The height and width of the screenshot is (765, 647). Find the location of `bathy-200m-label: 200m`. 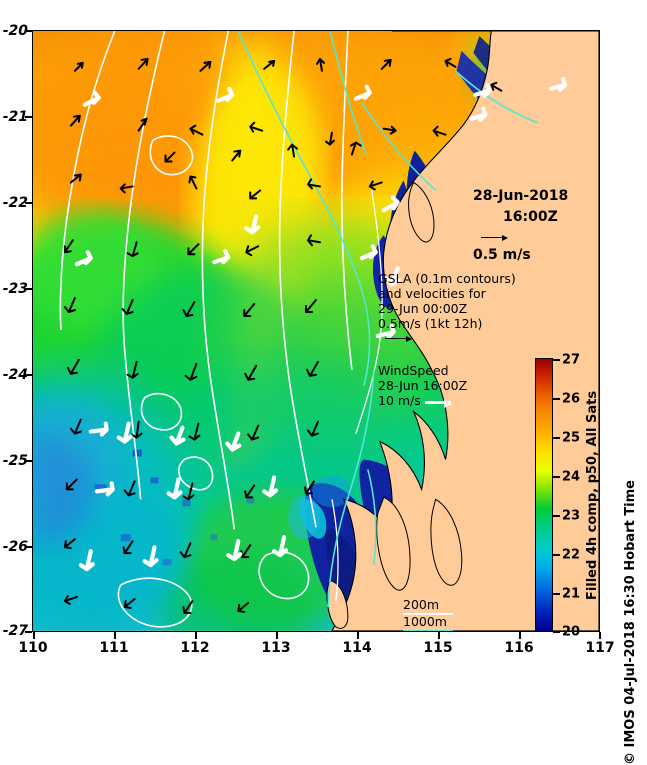

bathy-200m-label: 200m is located at coordinates (421, 604).